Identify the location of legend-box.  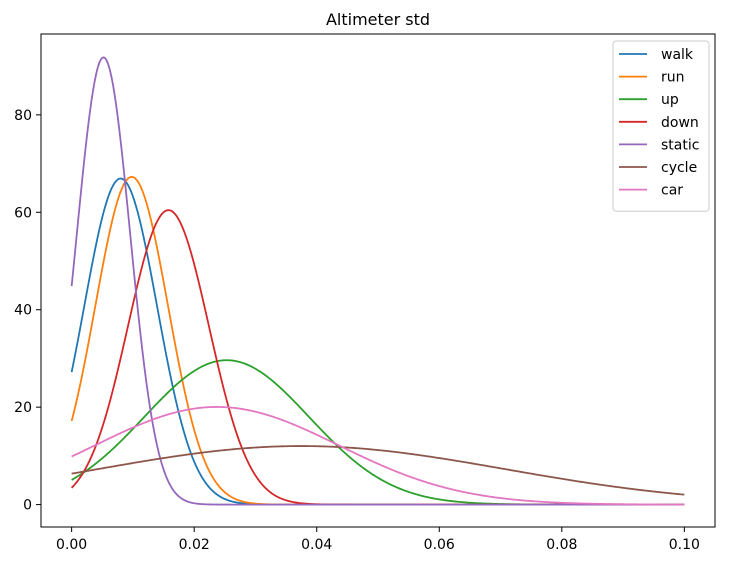
(661, 126).